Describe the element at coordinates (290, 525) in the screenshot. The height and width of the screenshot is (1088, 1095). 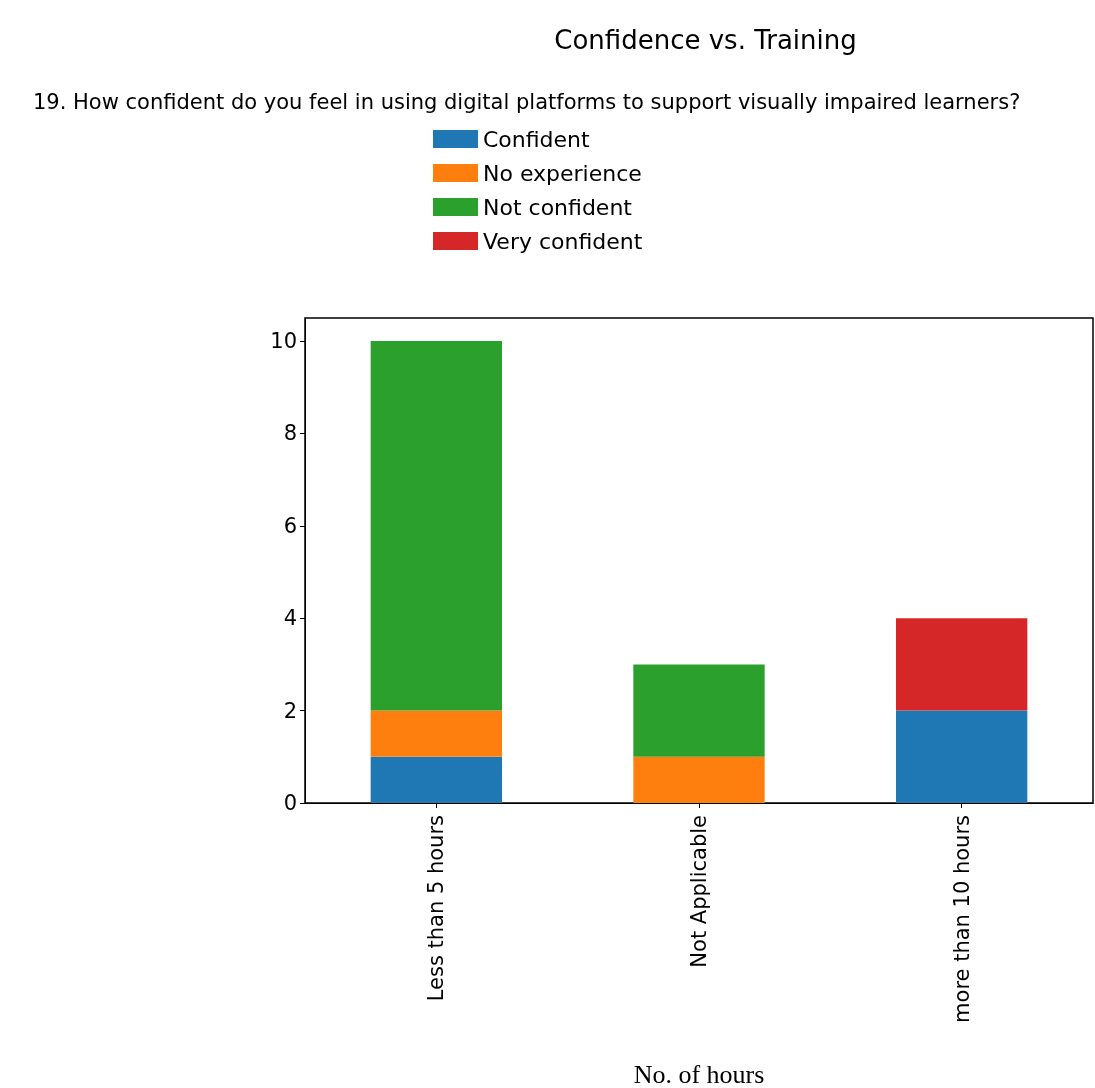
I see `y-tick-label: 6` at that location.